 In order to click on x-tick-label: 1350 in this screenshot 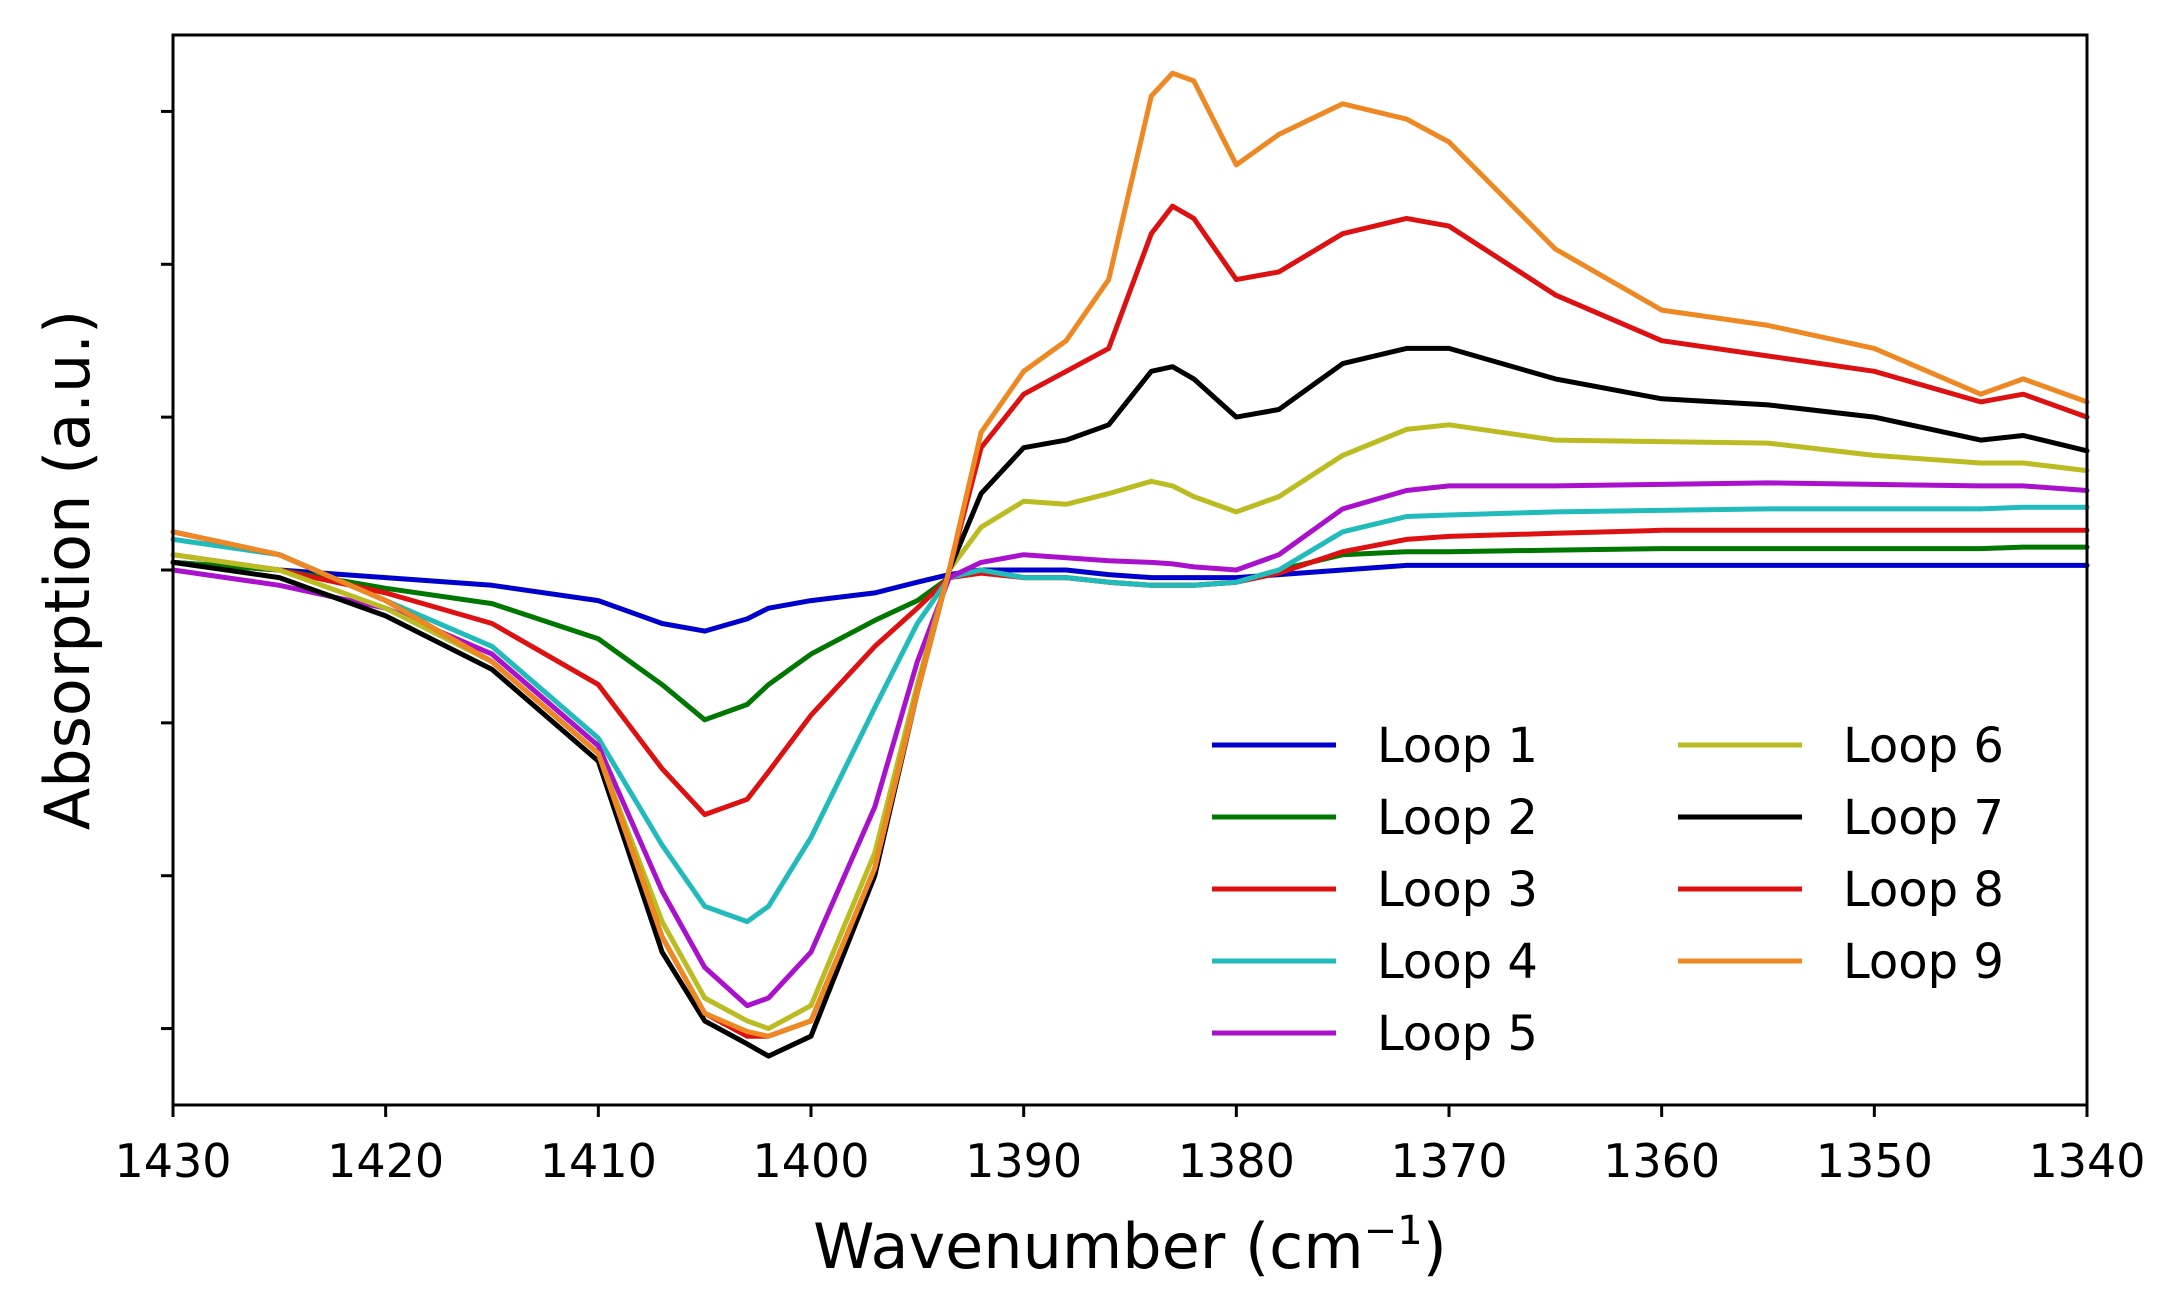, I will do `click(1874, 1161)`.